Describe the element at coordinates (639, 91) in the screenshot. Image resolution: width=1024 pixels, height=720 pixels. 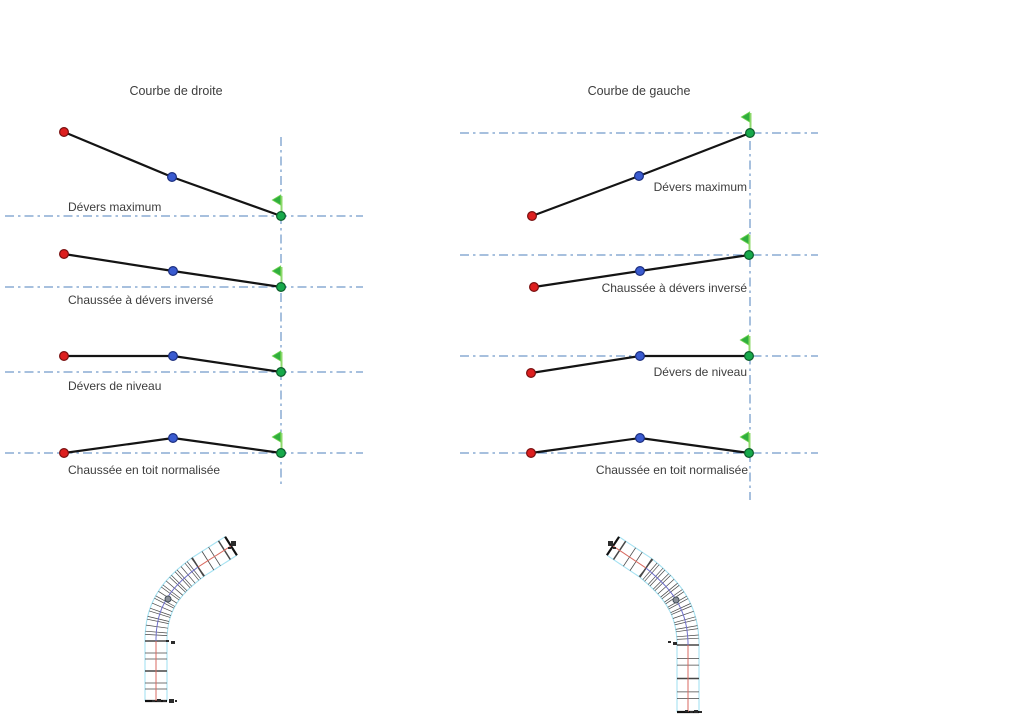
I see `group-title: Courbe de gauche` at that location.